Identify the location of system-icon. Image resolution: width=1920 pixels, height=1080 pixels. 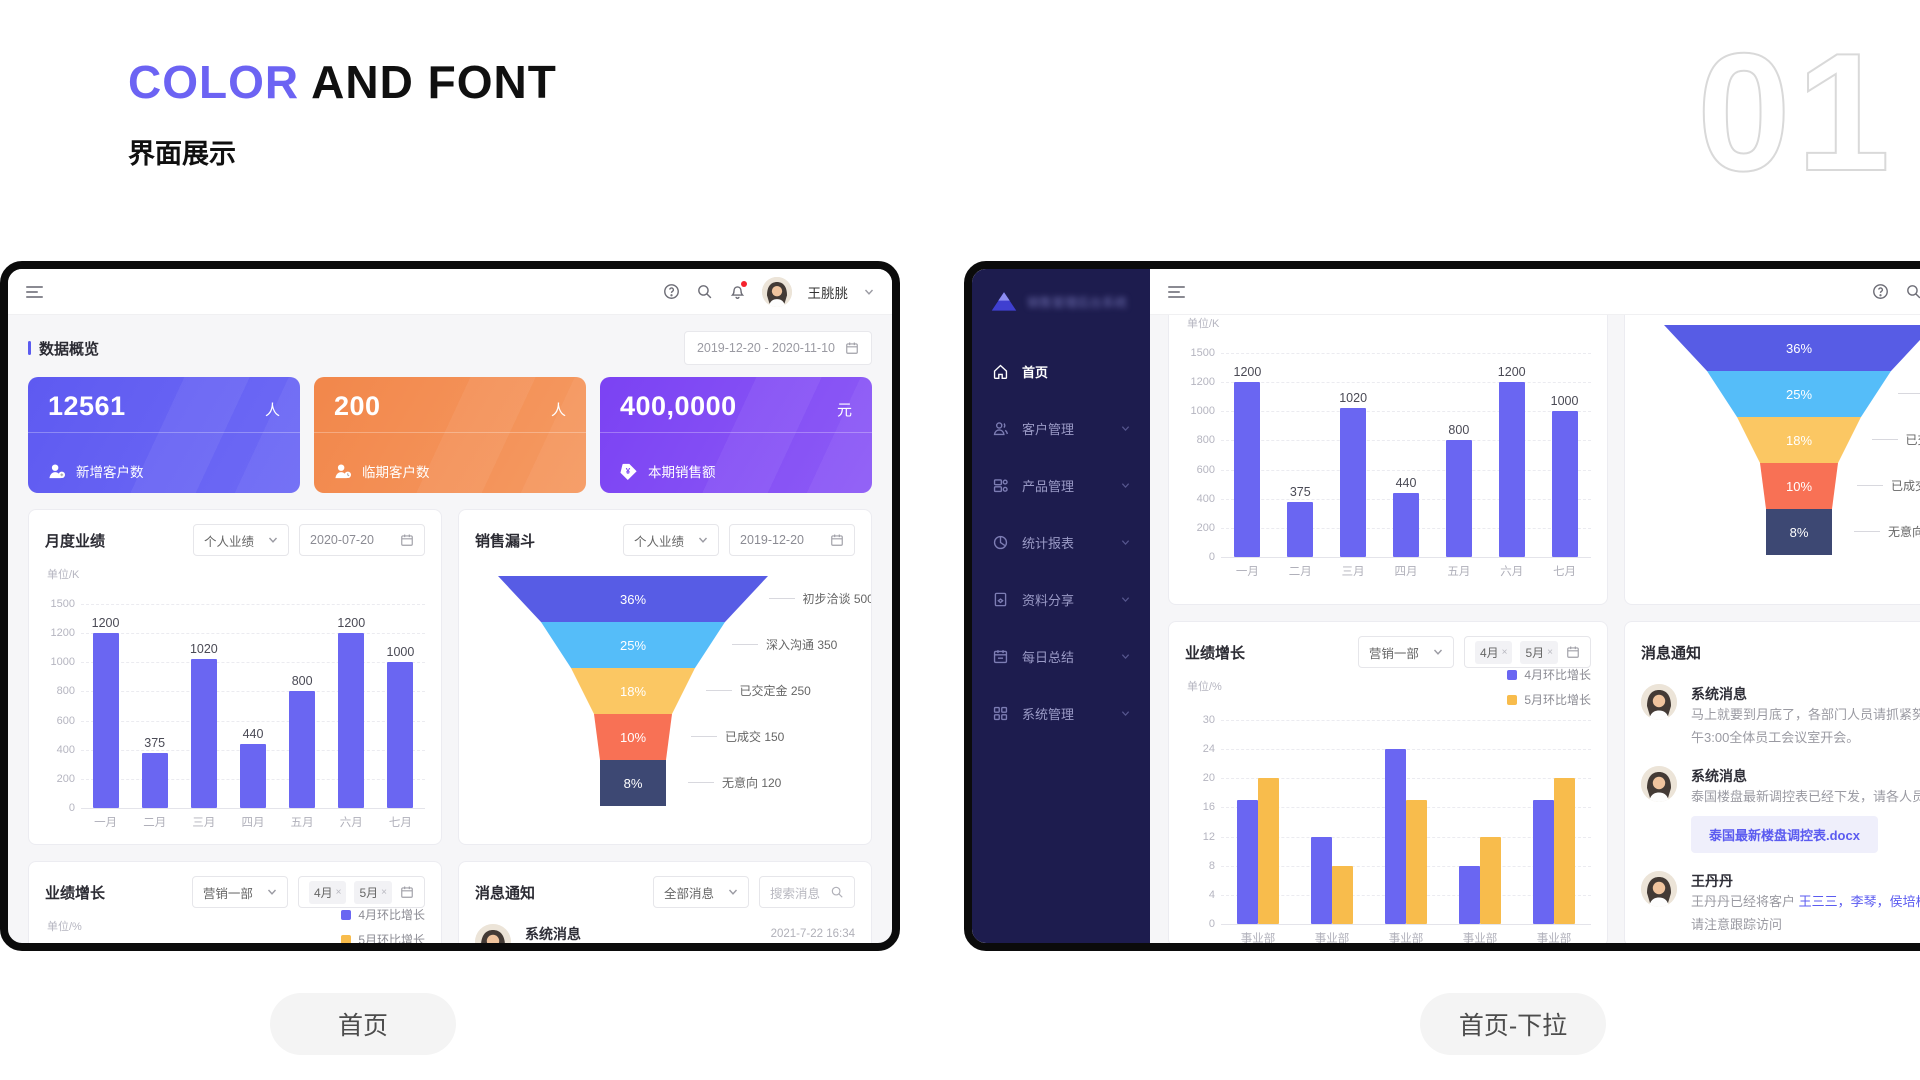
(1000, 713).